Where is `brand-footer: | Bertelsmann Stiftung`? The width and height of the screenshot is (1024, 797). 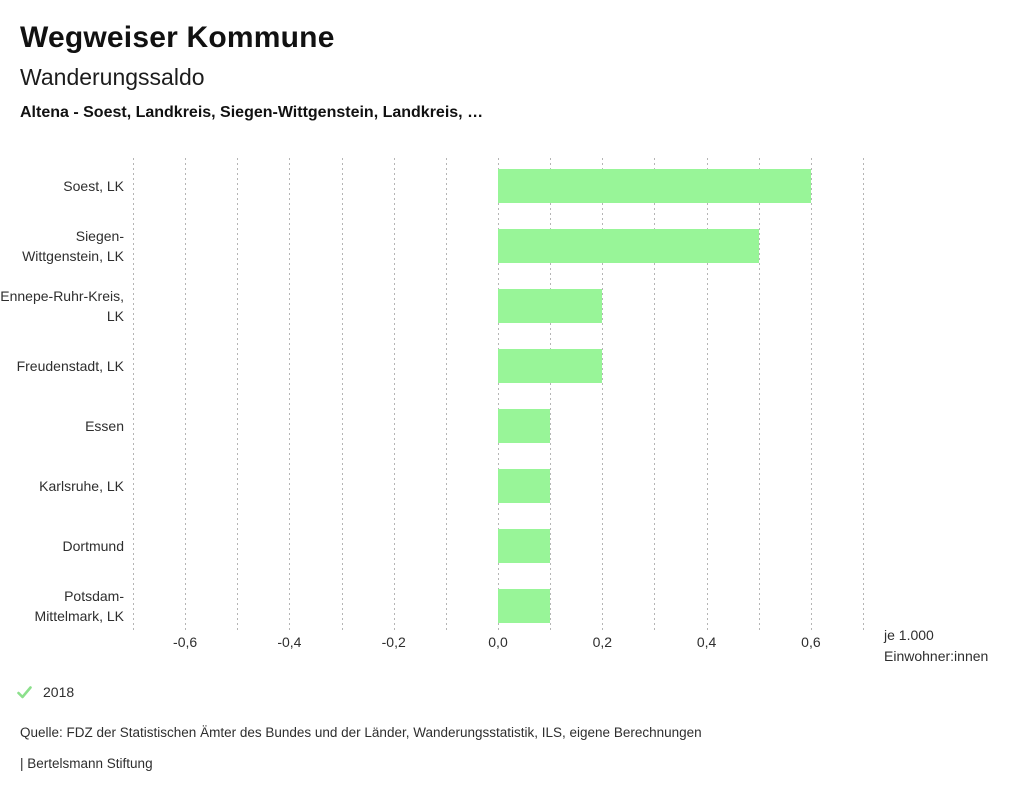 brand-footer: | Bertelsmann Stiftung is located at coordinates (86, 763).